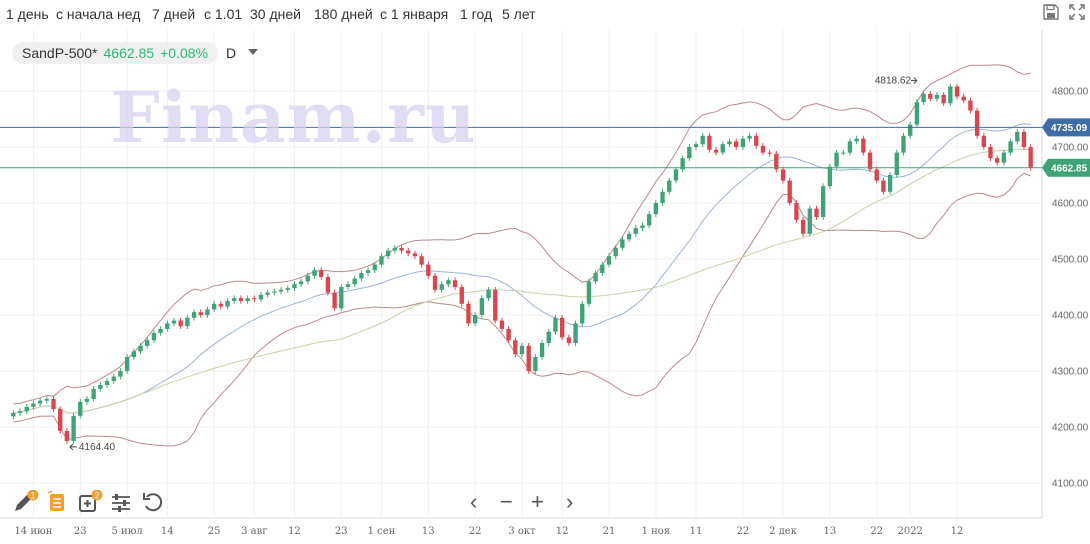 The image size is (1090, 544). I want to click on fullscreen-icon, so click(1077, 12).